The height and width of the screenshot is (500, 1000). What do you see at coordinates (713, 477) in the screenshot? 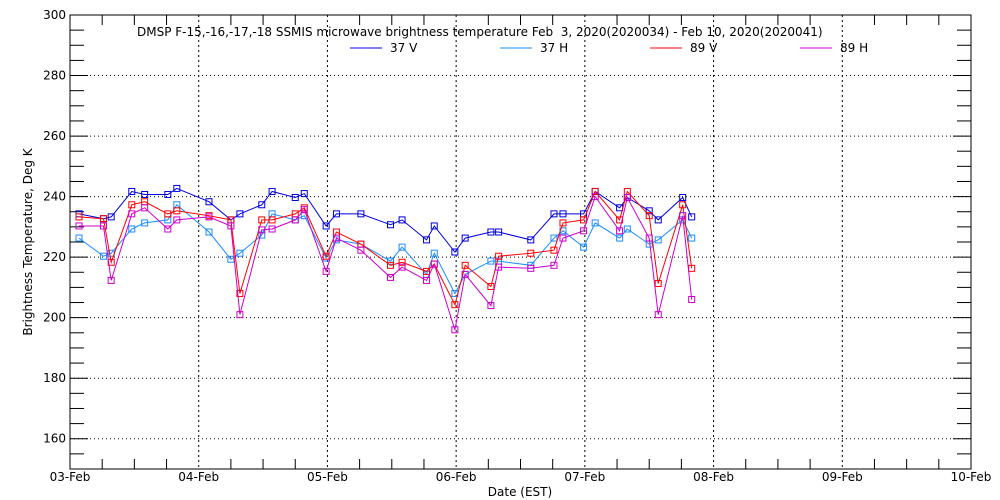
I see `x-tick-label: 08-Feb` at bounding box center [713, 477].